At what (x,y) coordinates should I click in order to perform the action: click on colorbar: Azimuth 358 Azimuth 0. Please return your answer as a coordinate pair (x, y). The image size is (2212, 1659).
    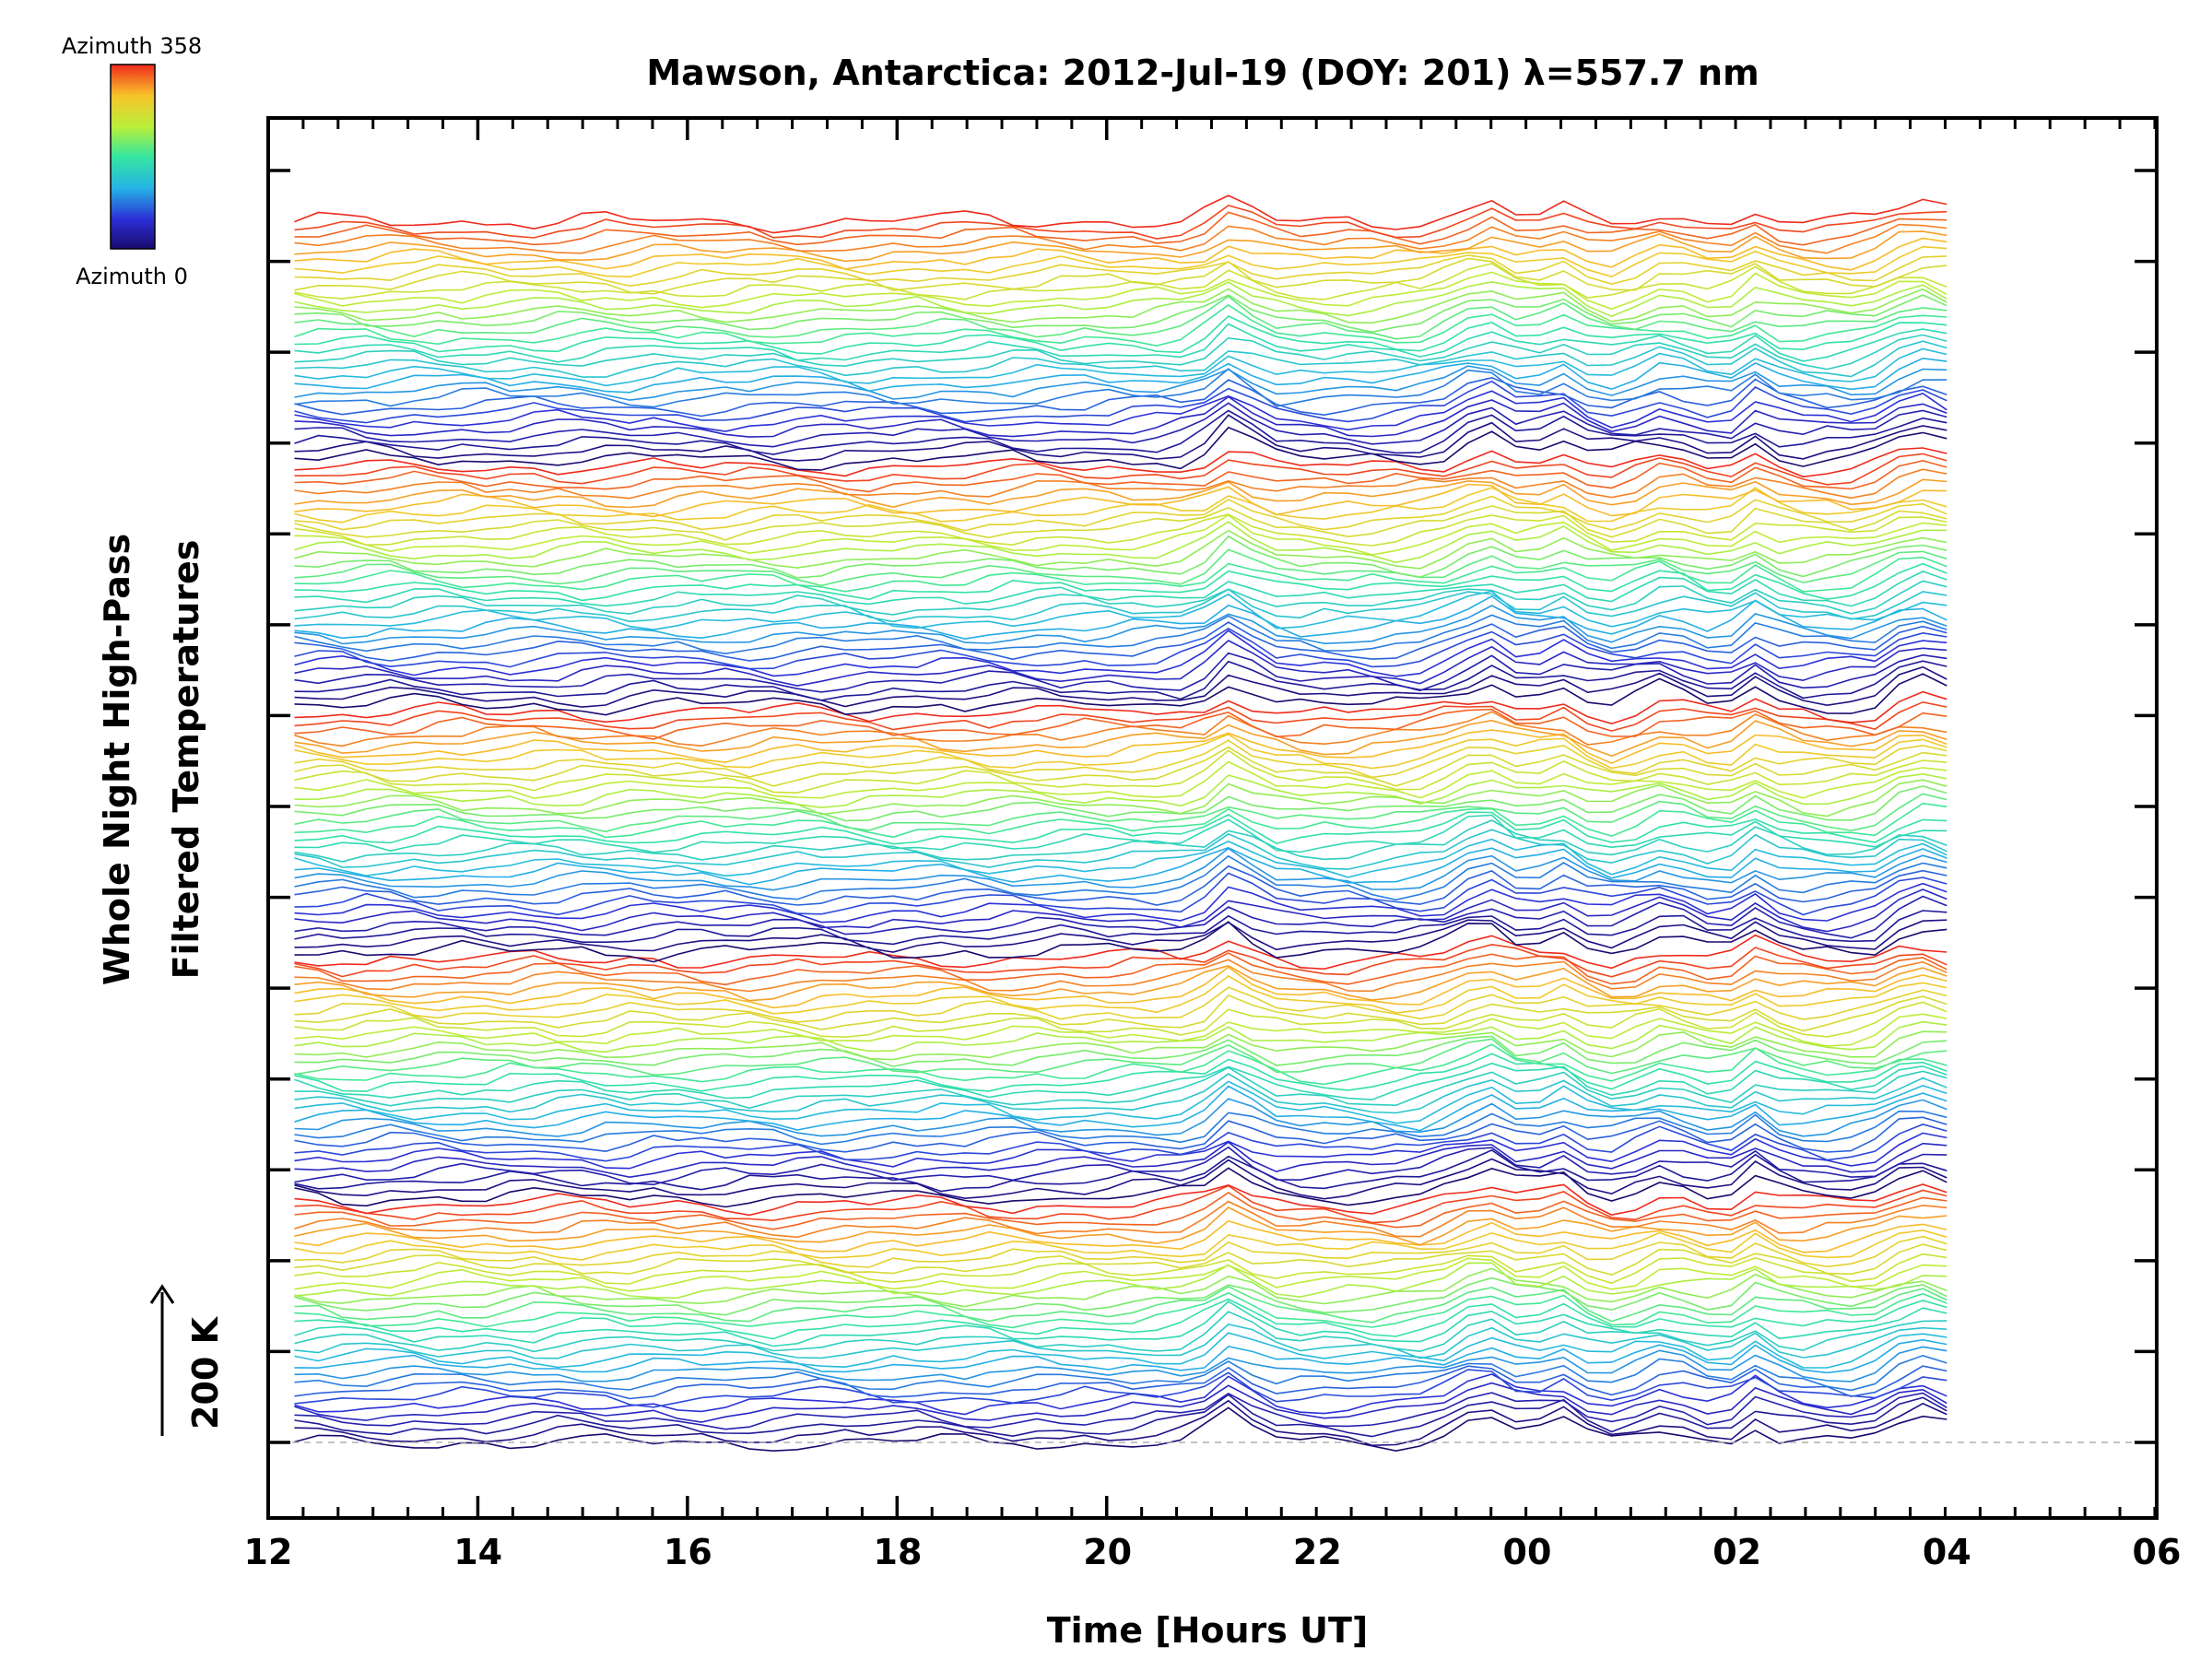
    Looking at the image, I should click on (132, 161).